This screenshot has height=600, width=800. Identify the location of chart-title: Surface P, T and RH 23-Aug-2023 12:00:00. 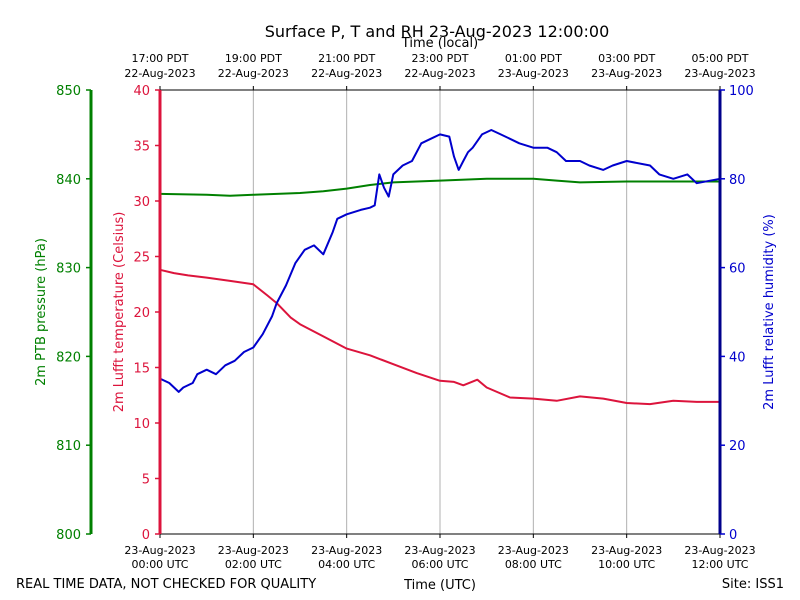
(437, 31).